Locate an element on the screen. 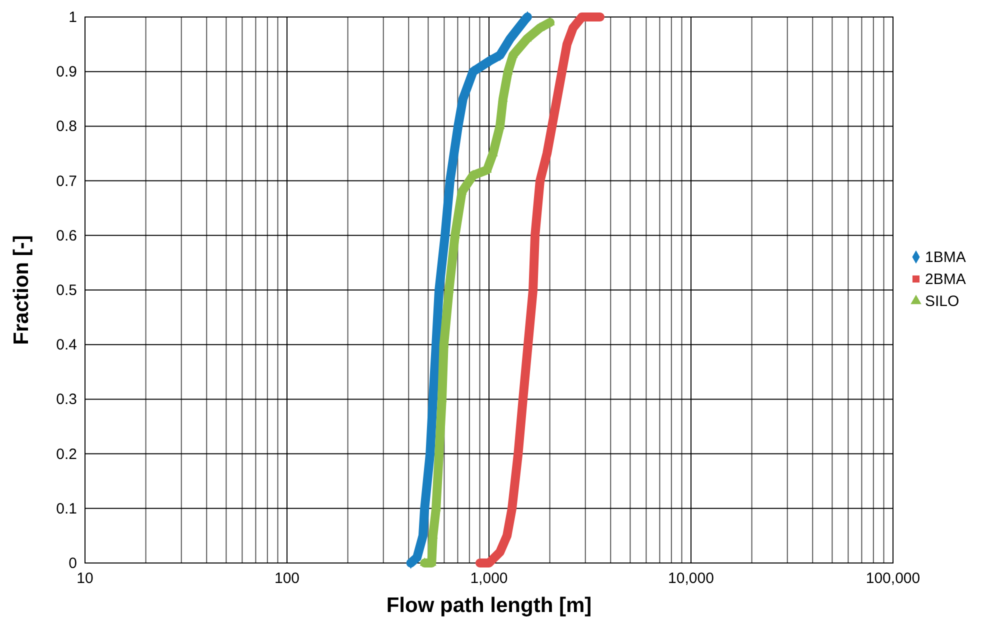 Image resolution: width=987 pixels, height=620 pixels. y-tick-label: 0 is located at coordinates (72, 563).